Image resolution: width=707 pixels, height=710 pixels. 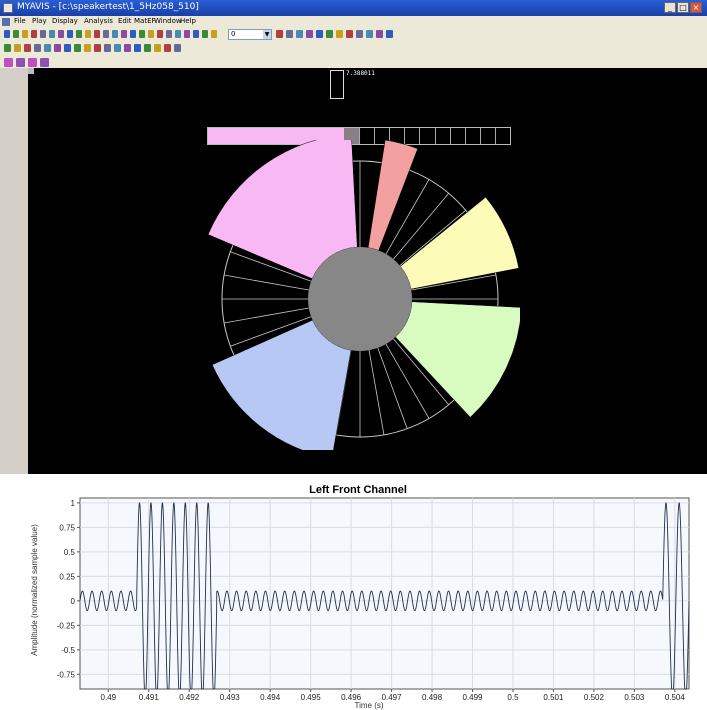 What do you see at coordinates (68, 650) in the screenshot?
I see `y-tick-label: -0.5` at bounding box center [68, 650].